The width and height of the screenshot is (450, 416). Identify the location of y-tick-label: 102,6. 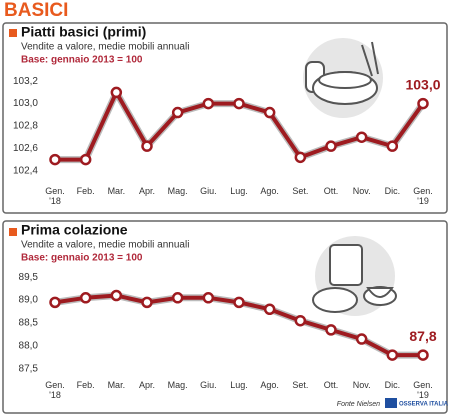
(25, 148).